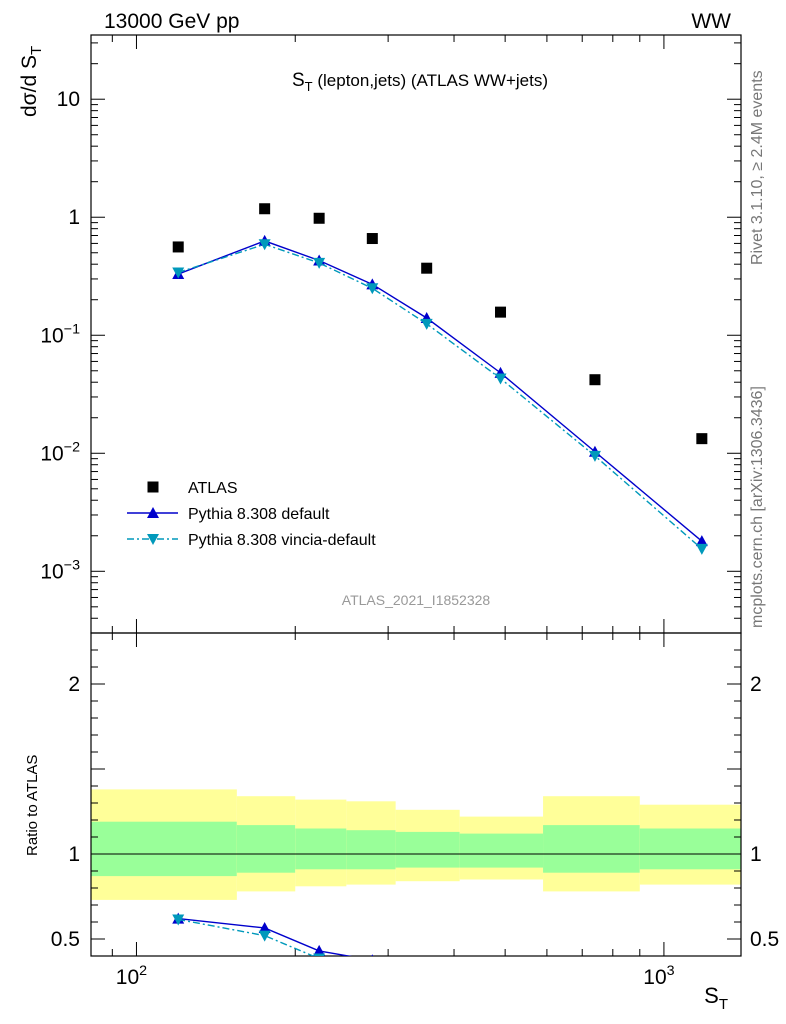  I want to click on rivet-version-label: Rivet 3.1.10, ≥ 2.4M events, so click(757, 167).